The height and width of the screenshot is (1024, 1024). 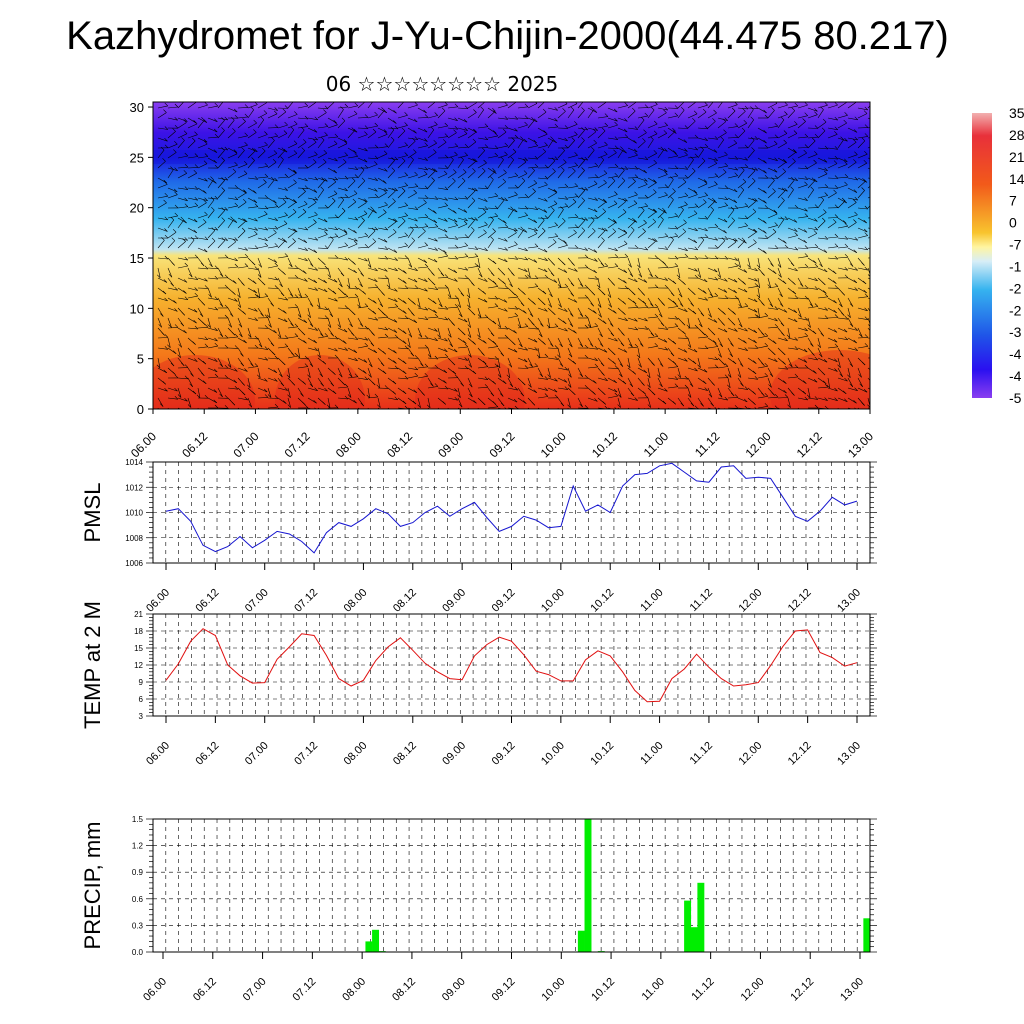 I want to click on x-tick-label: 09.12, so click(x=504, y=990).